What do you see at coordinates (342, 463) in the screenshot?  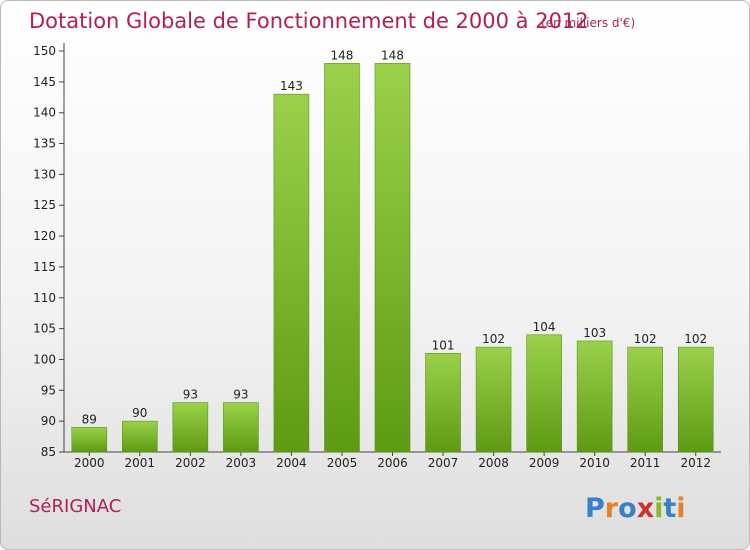 I see `x-tick-label: 2005` at bounding box center [342, 463].